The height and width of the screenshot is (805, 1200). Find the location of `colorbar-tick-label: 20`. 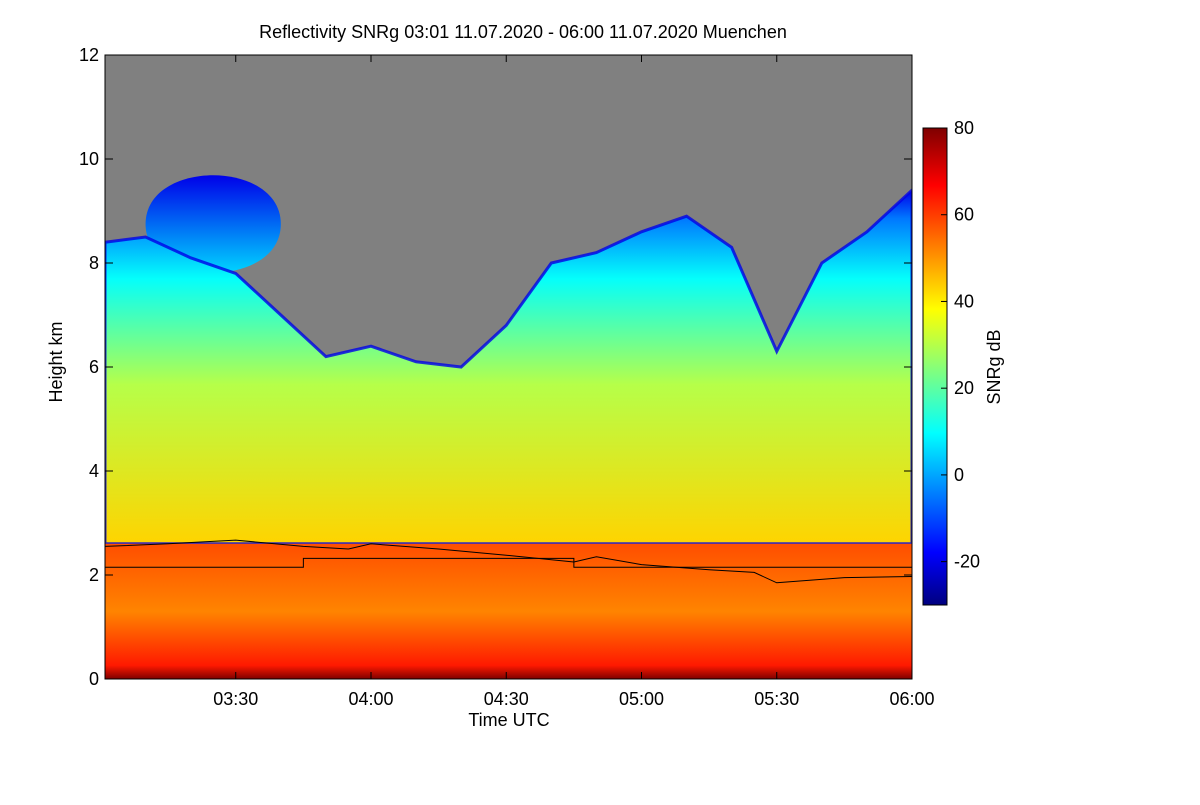

colorbar-tick-label: 20 is located at coordinates (964, 388).